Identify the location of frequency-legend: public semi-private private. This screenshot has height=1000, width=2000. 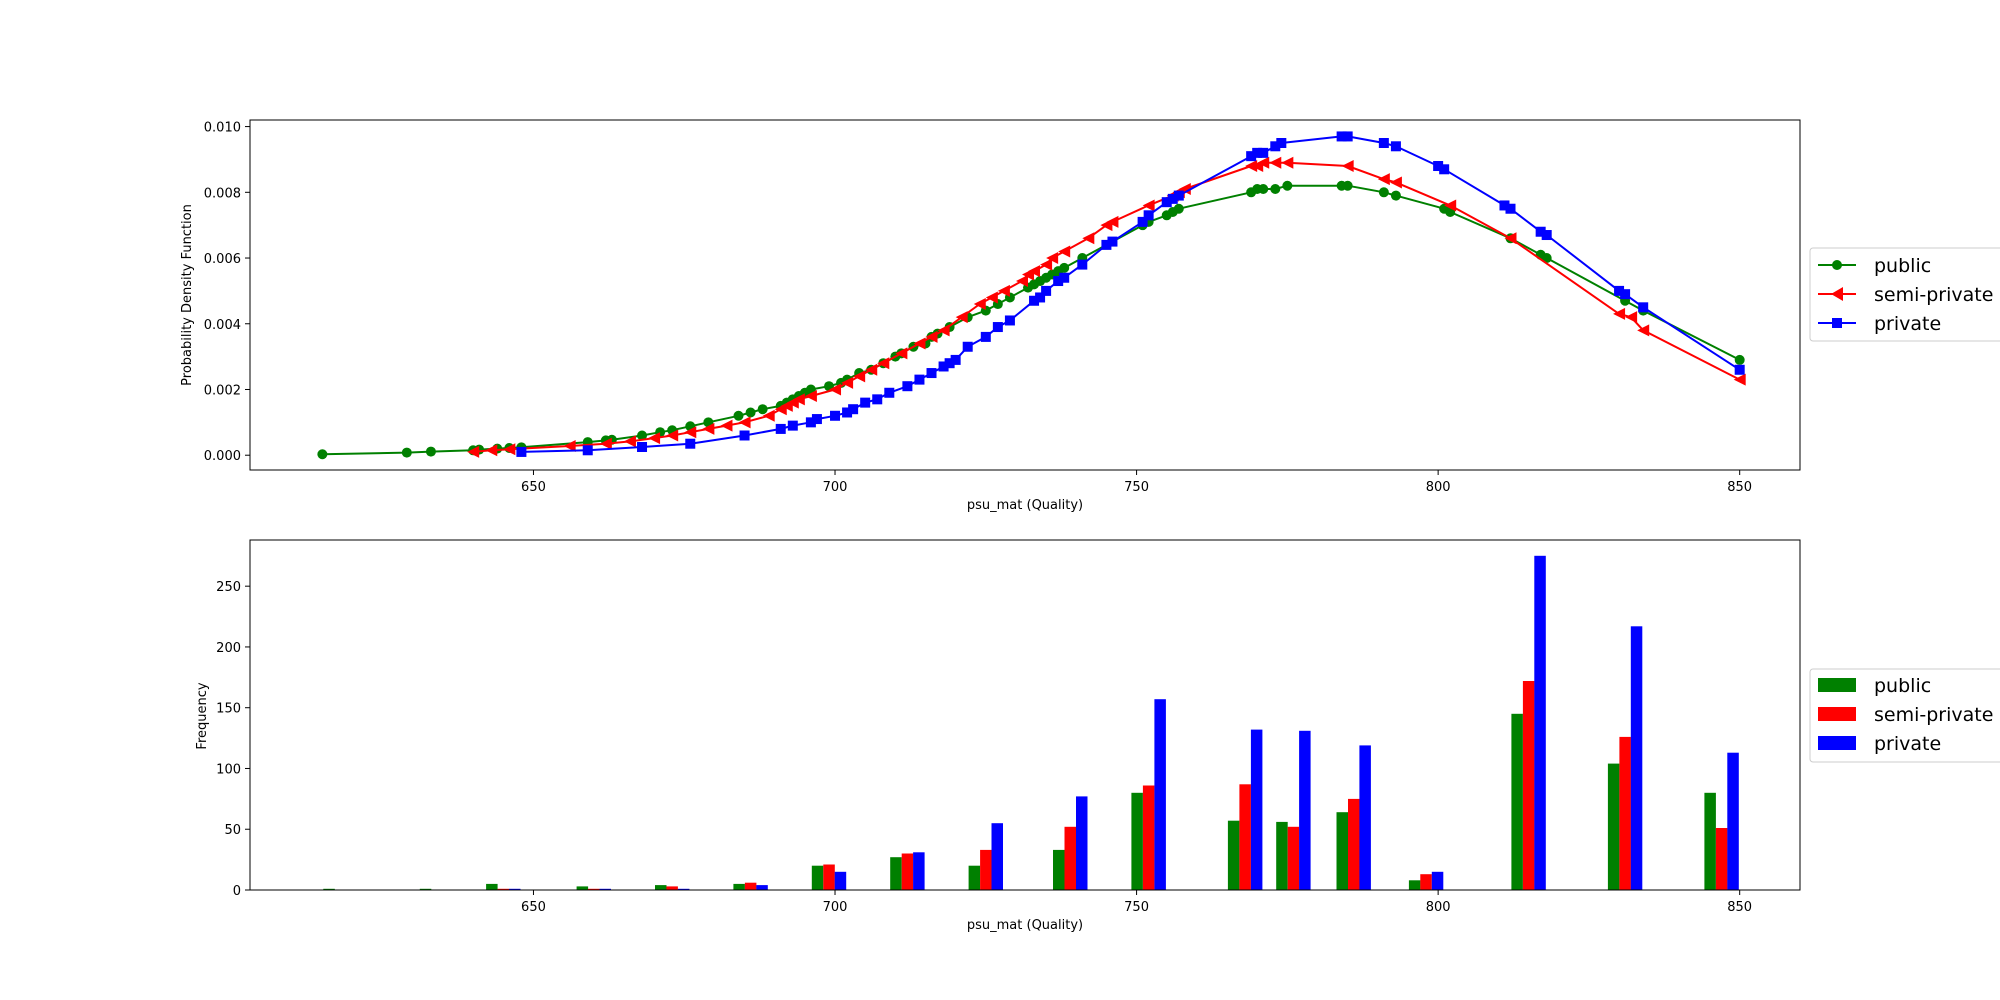
(1904, 715).